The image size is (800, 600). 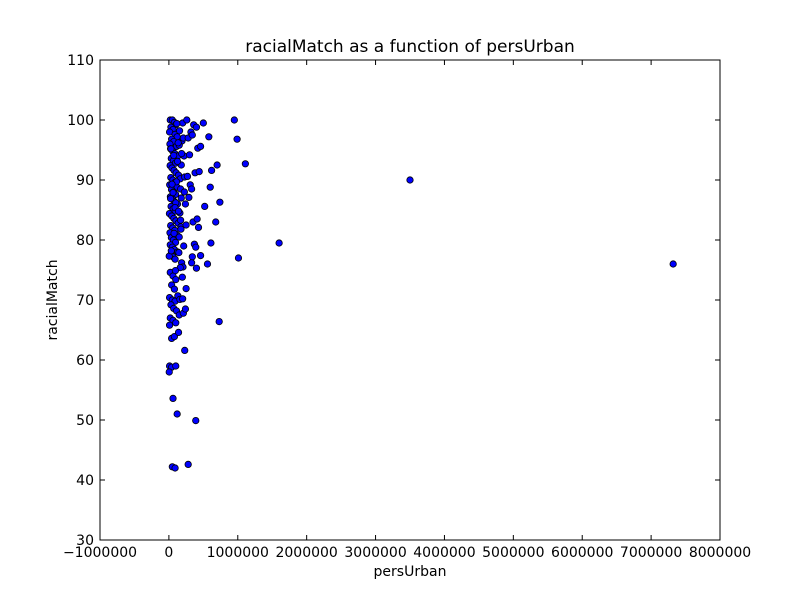 What do you see at coordinates (720, 553) in the screenshot?
I see `x-tick-label: 8000000` at bounding box center [720, 553].